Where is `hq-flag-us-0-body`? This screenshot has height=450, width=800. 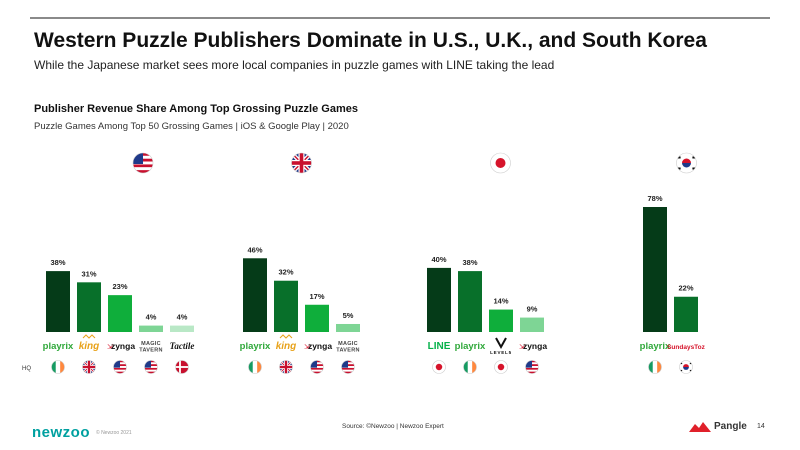 hq-flag-us-0-body is located at coordinates (58, 367).